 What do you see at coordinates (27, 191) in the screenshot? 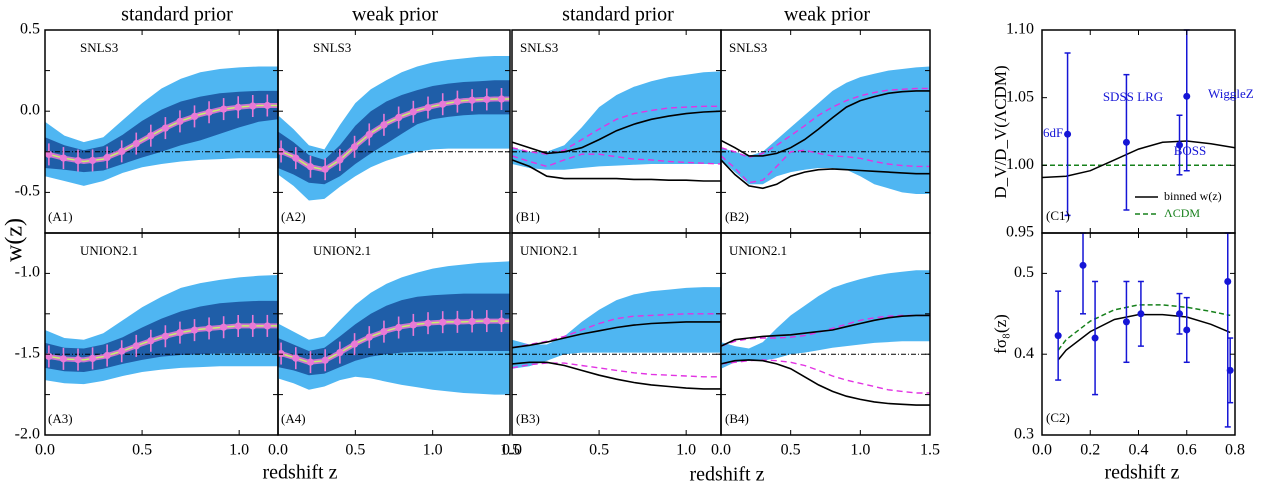
I see `y-tick-label: -0.5` at bounding box center [27, 191].